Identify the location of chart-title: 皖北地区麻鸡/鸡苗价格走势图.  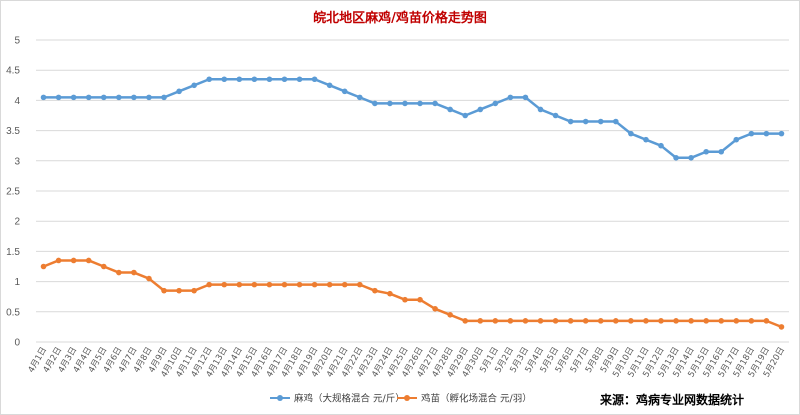
(400, 18).